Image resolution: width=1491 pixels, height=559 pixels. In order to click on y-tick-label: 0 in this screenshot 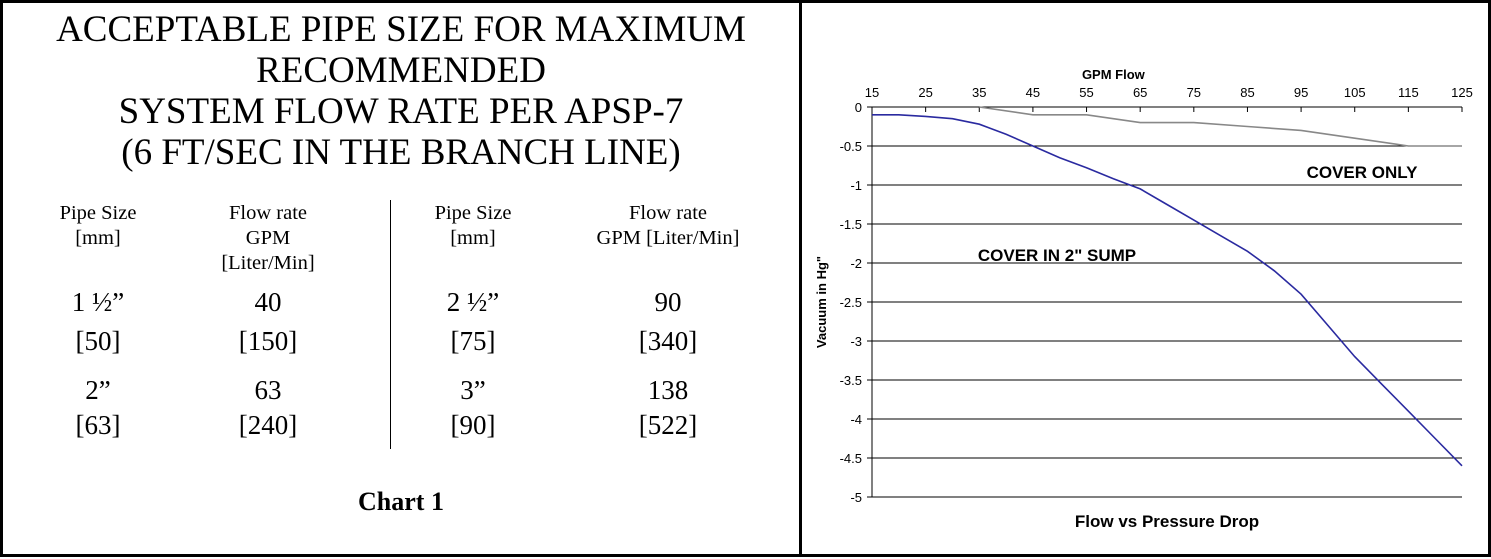, I will do `click(858, 107)`.